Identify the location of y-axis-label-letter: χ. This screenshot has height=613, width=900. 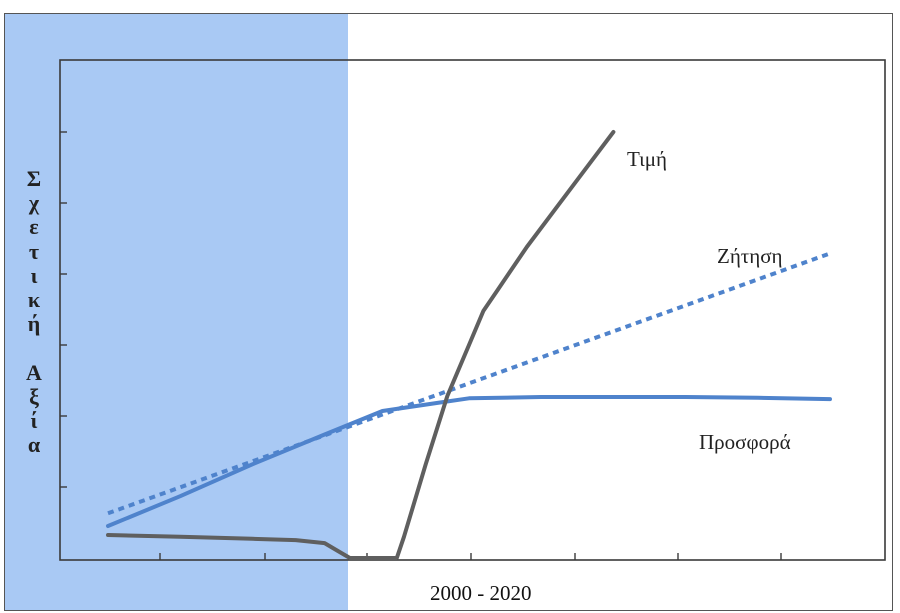
(34, 203).